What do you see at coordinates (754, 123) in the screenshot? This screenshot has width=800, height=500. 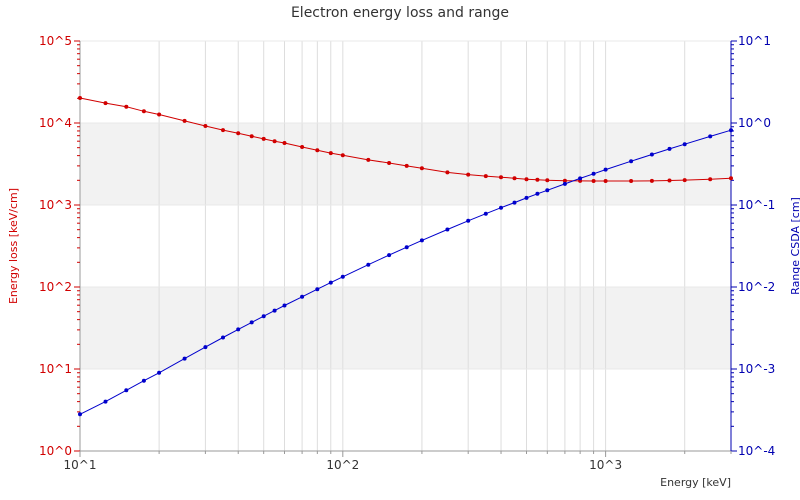 I see `y-right-tick-label: 10^0` at bounding box center [754, 123].